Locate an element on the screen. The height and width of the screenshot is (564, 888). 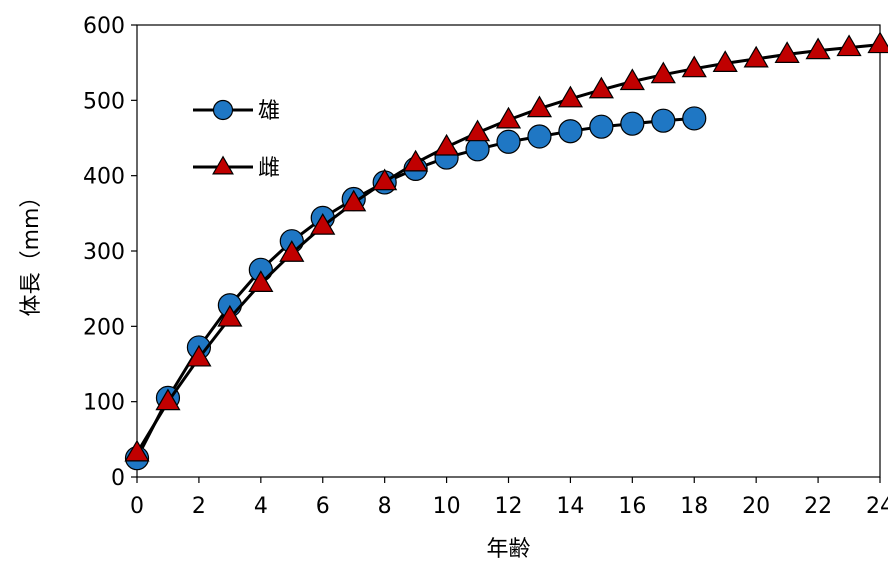
y-axis-title: 体長（mm） is located at coordinates (31, 251).